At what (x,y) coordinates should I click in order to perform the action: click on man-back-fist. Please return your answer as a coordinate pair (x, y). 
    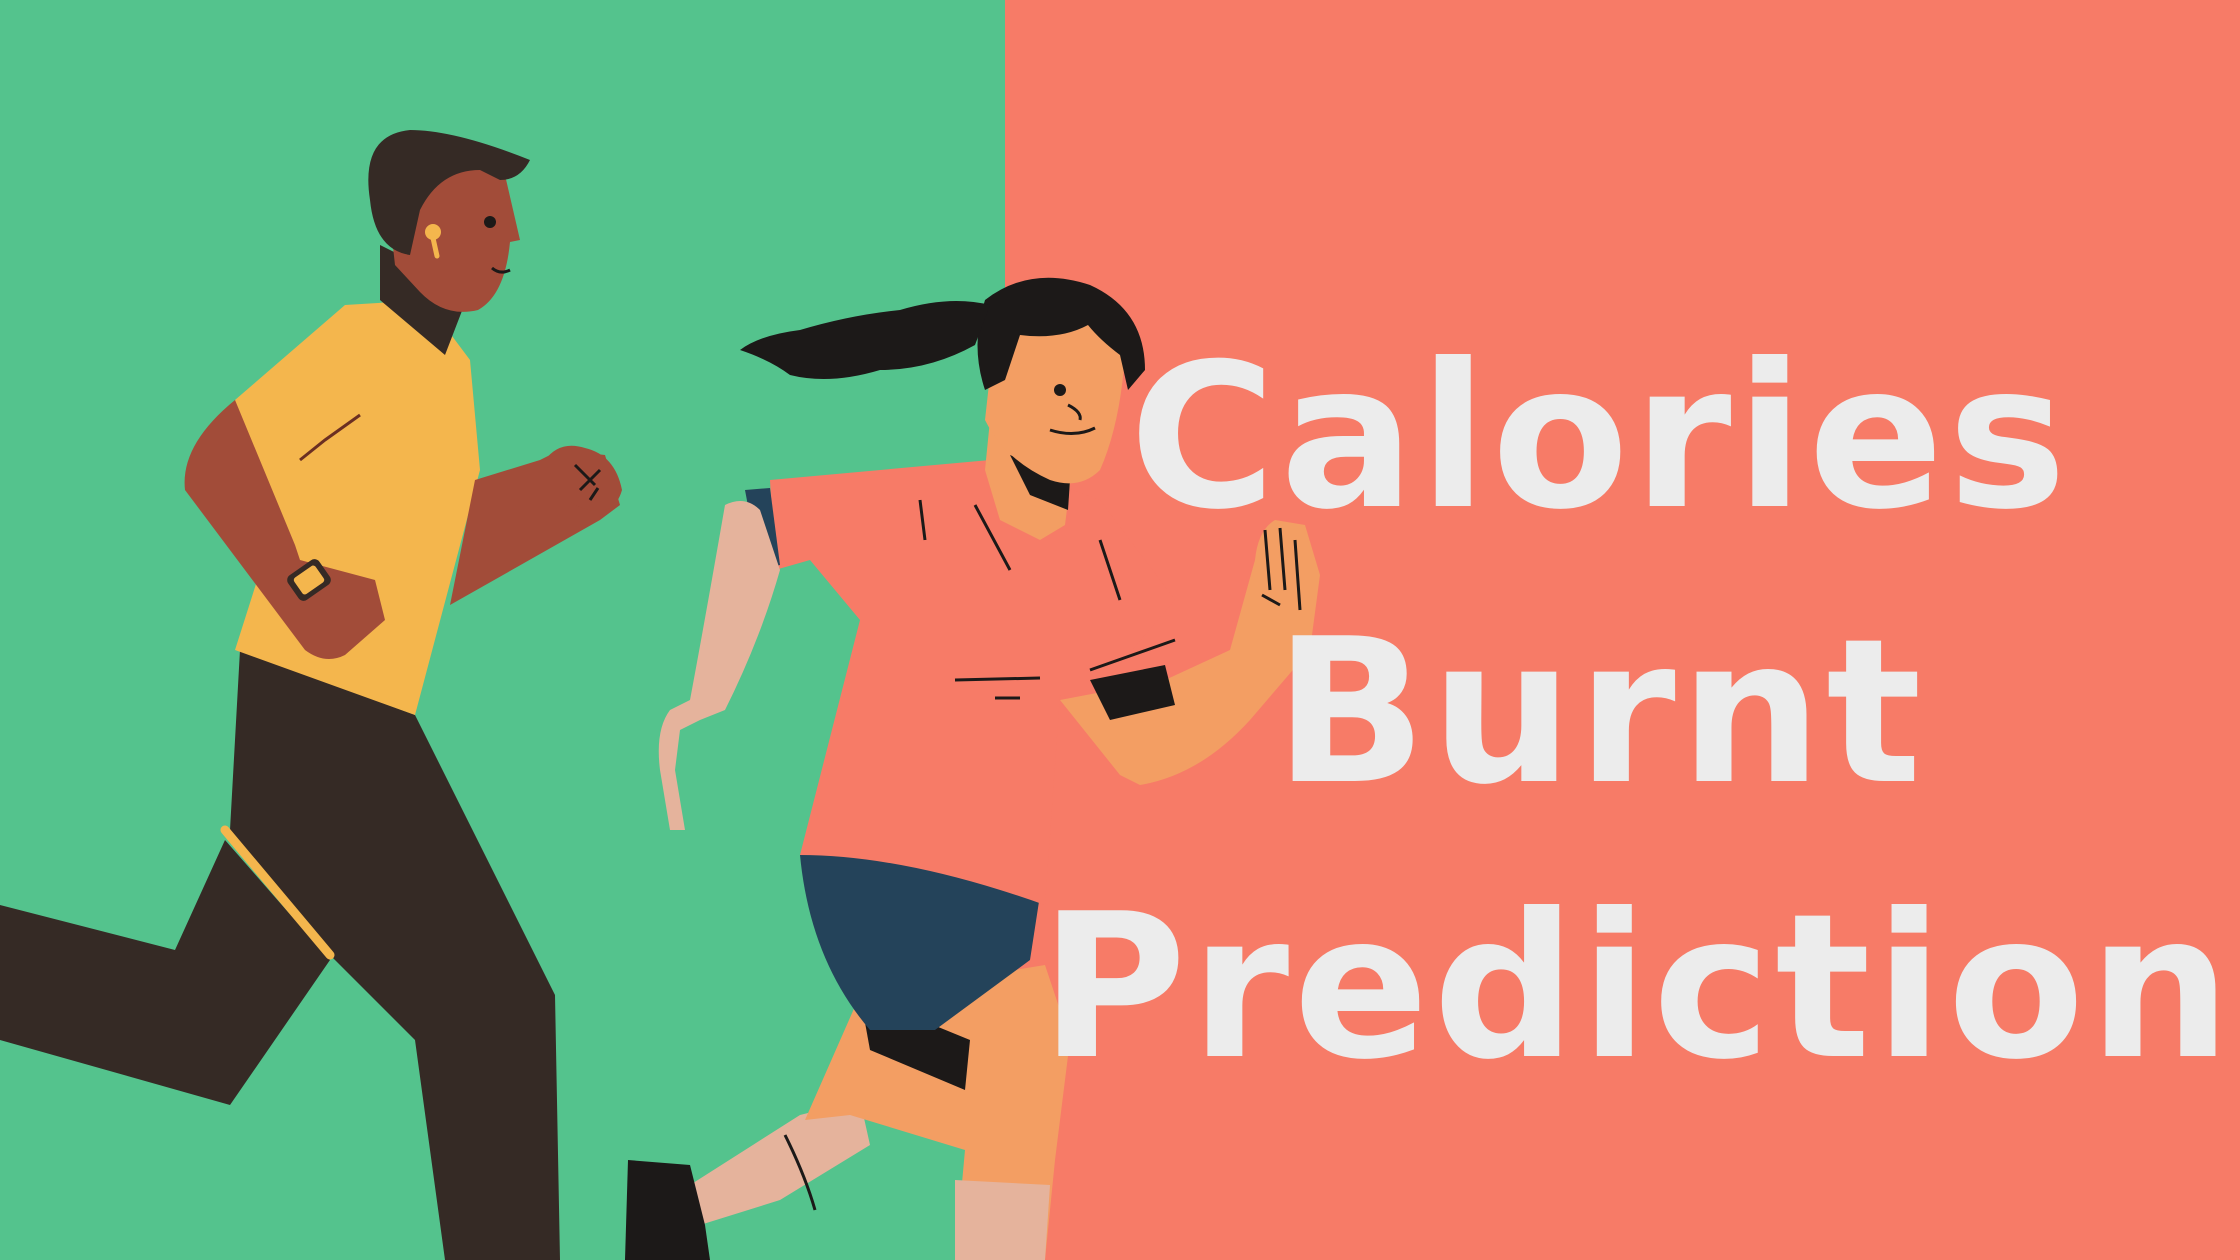
    Looking at the image, I should click on (583, 478).